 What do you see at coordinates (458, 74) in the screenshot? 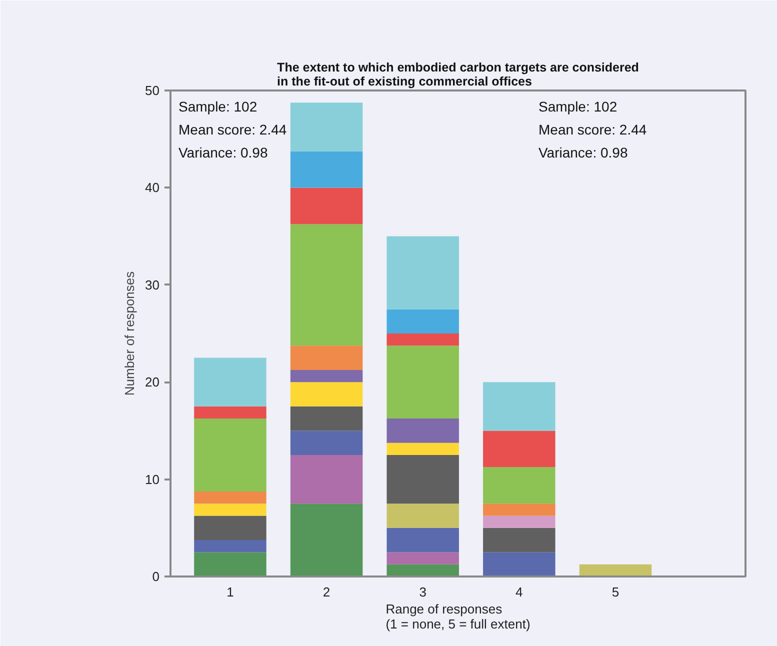
I see `chart-title: The extent to which embodied carbon targets are considered in the fit-out of existing commercial offices` at bounding box center [458, 74].